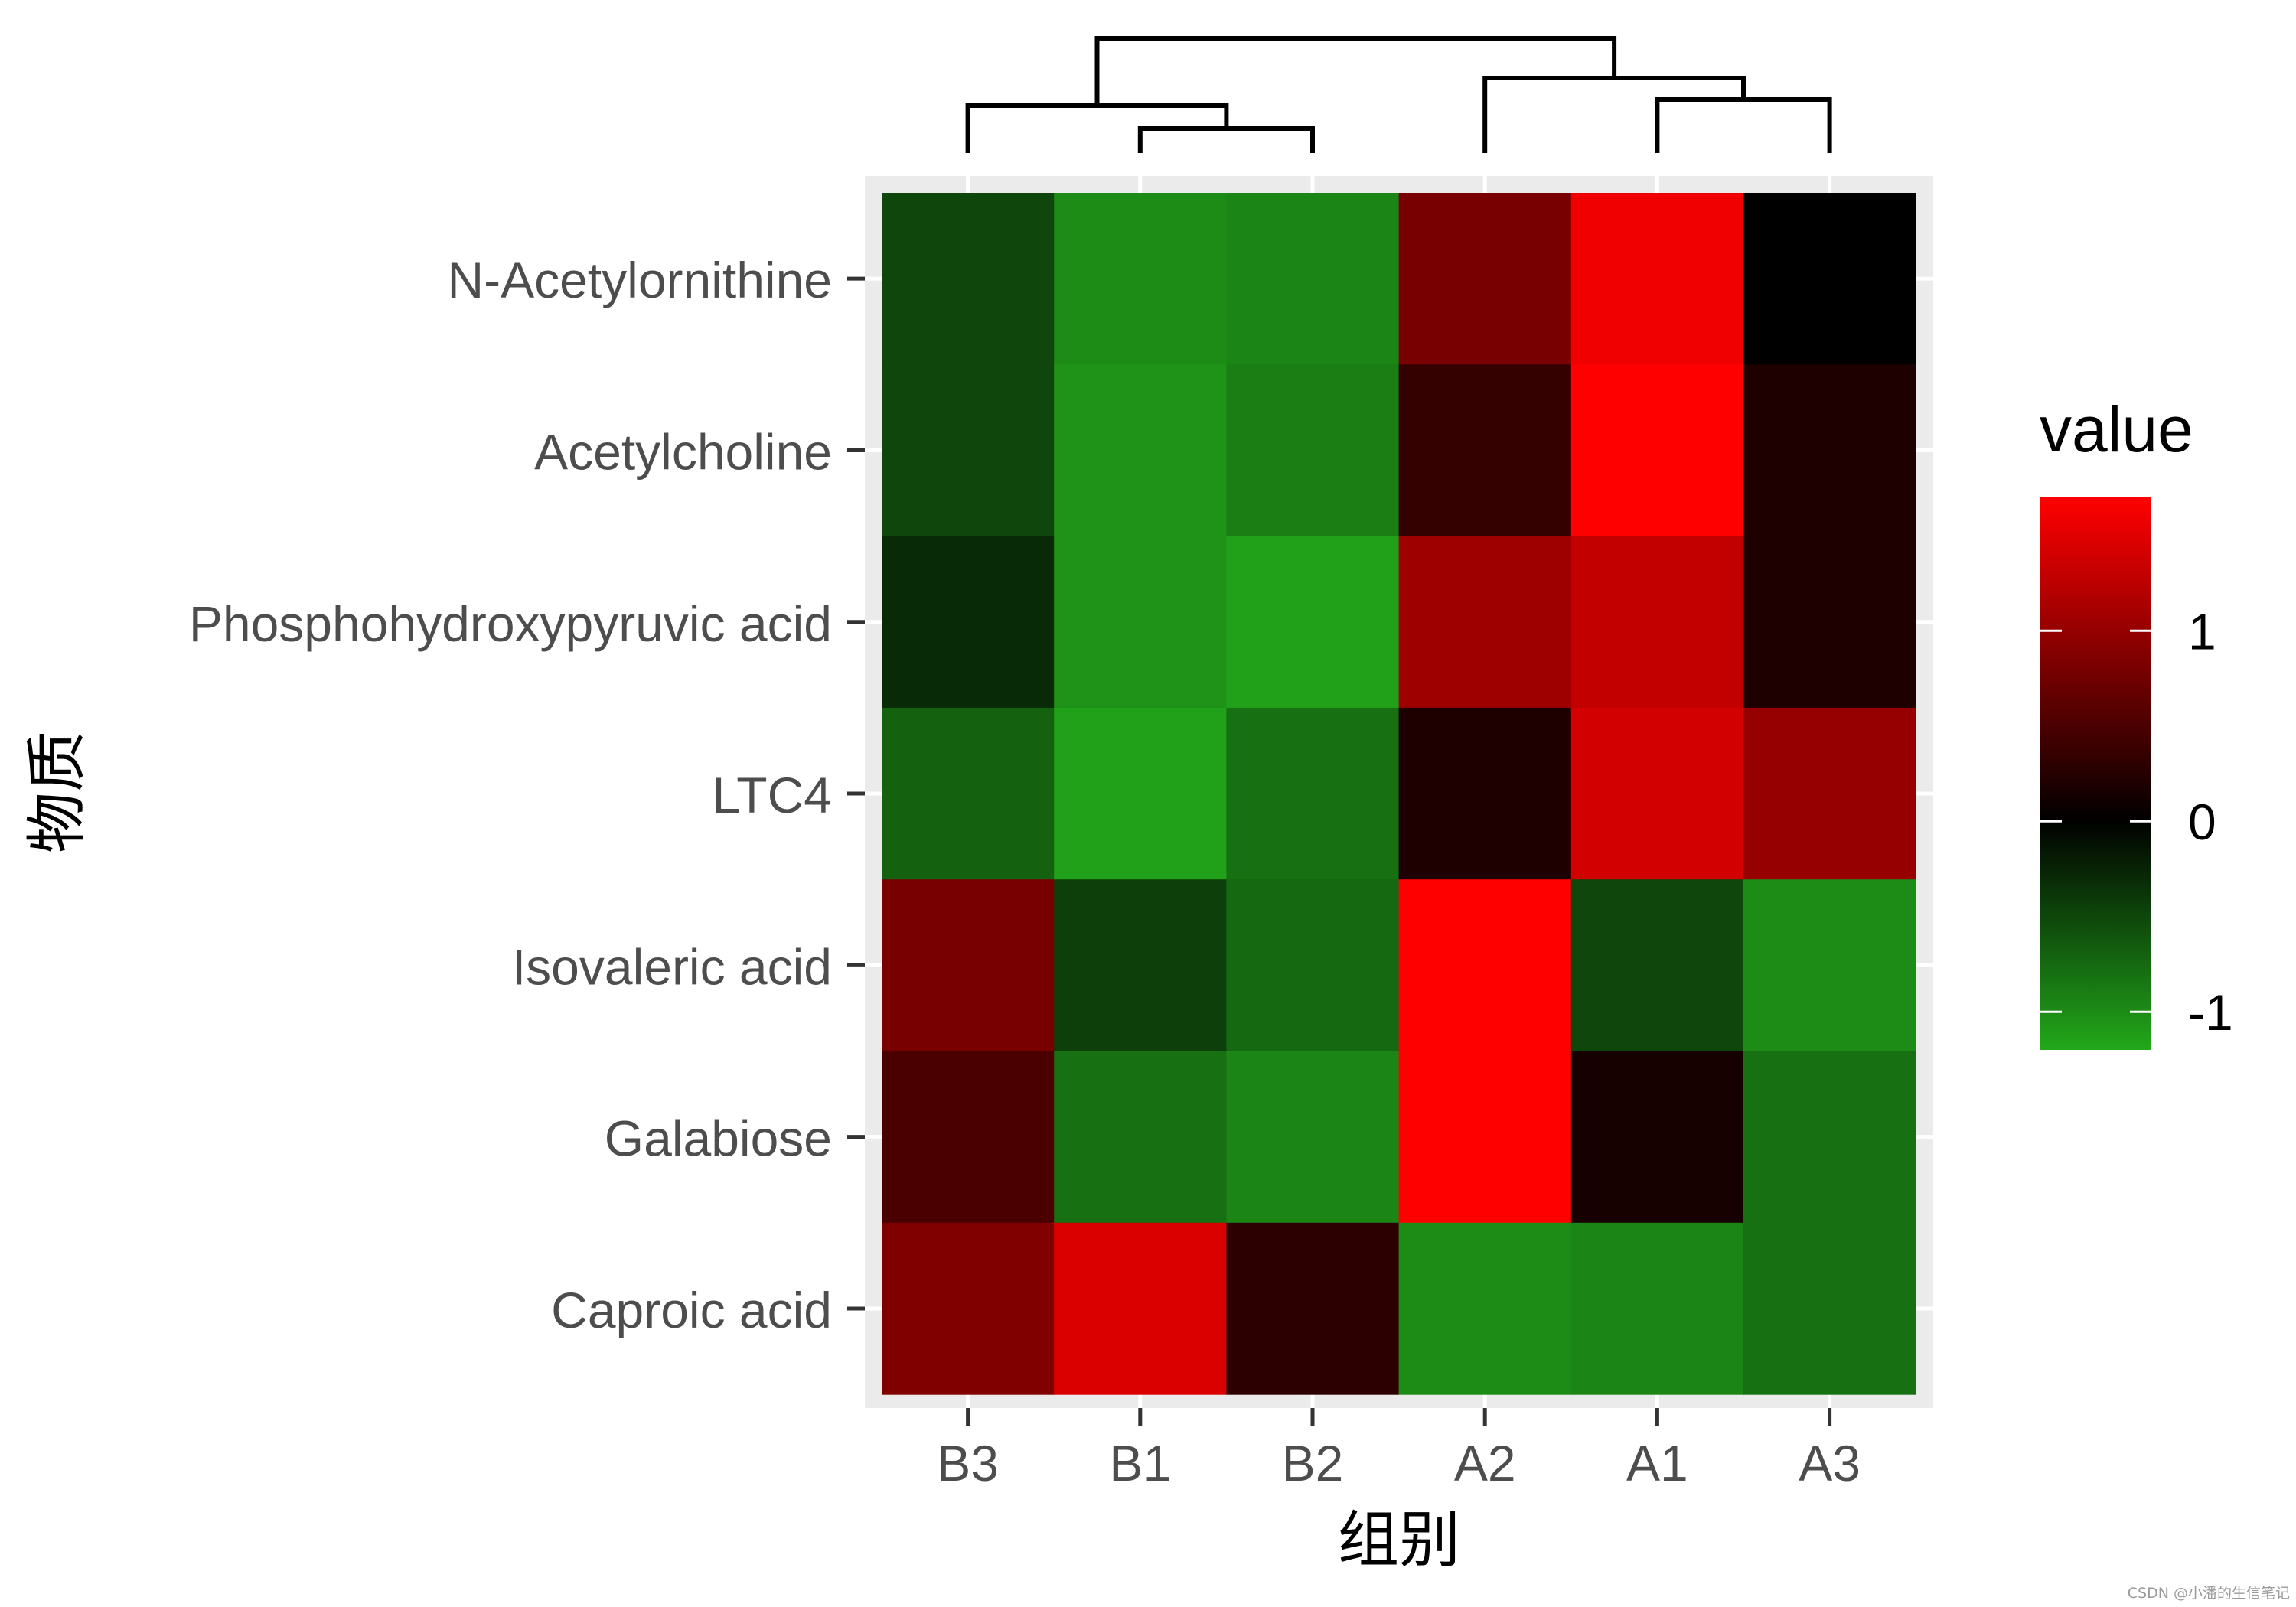 The height and width of the screenshot is (1607, 2296). What do you see at coordinates (2202, 822) in the screenshot?
I see `legend-tick-label: 0` at bounding box center [2202, 822].